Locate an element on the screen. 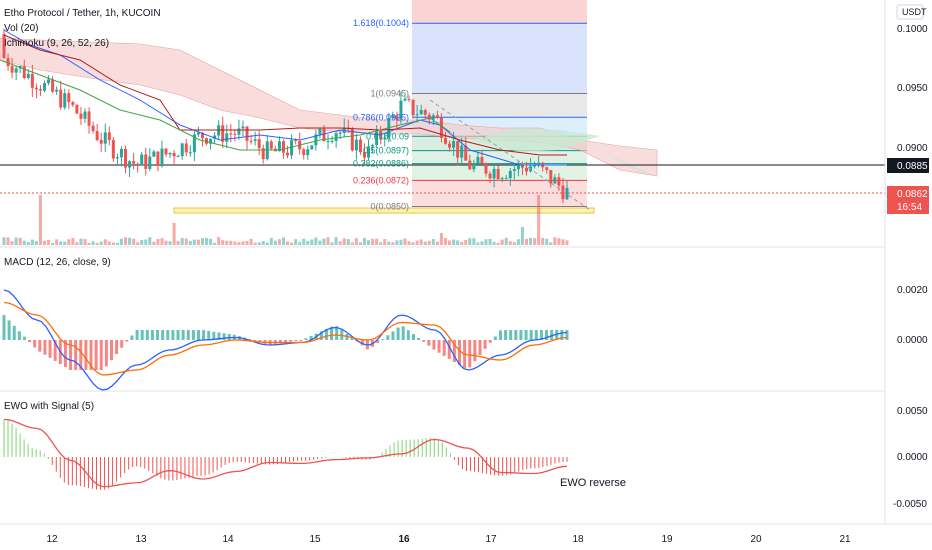  ewo-tick: 0.0050 is located at coordinates (912, 411).